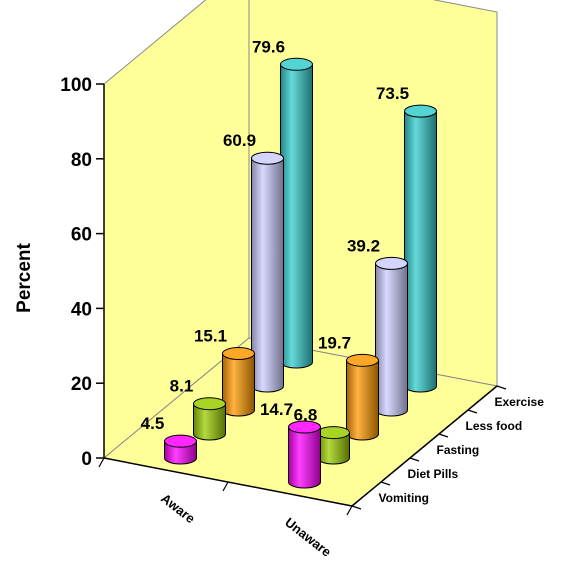 This screenshot has width=562, height=567. What do you see at coordinates (239, 140) in the screenshot?
I see `data-label: 60.9` at bounding box center [239, 140].